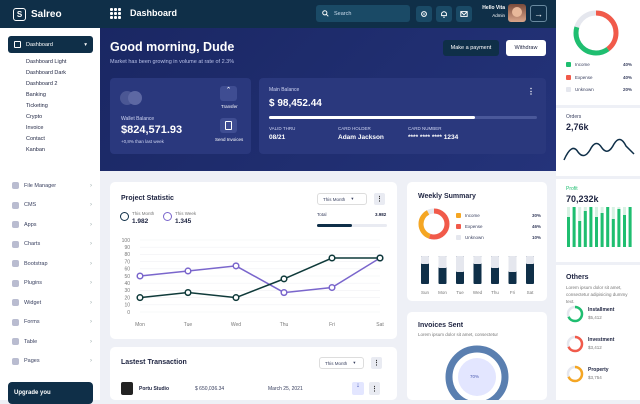  What do you see at coordinates (52, 302) in the screenshot?
I see `sidebar-item: Widget ›` at bounding box center [52, 302].